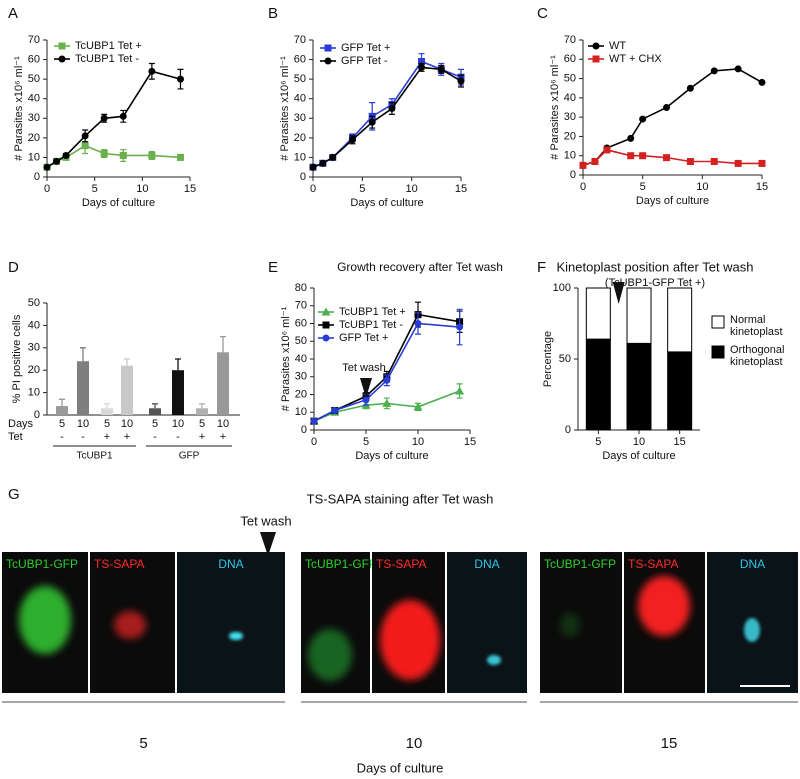  I want to click on legend-label: Orthogonal kinetoplast, so click(757, 356).